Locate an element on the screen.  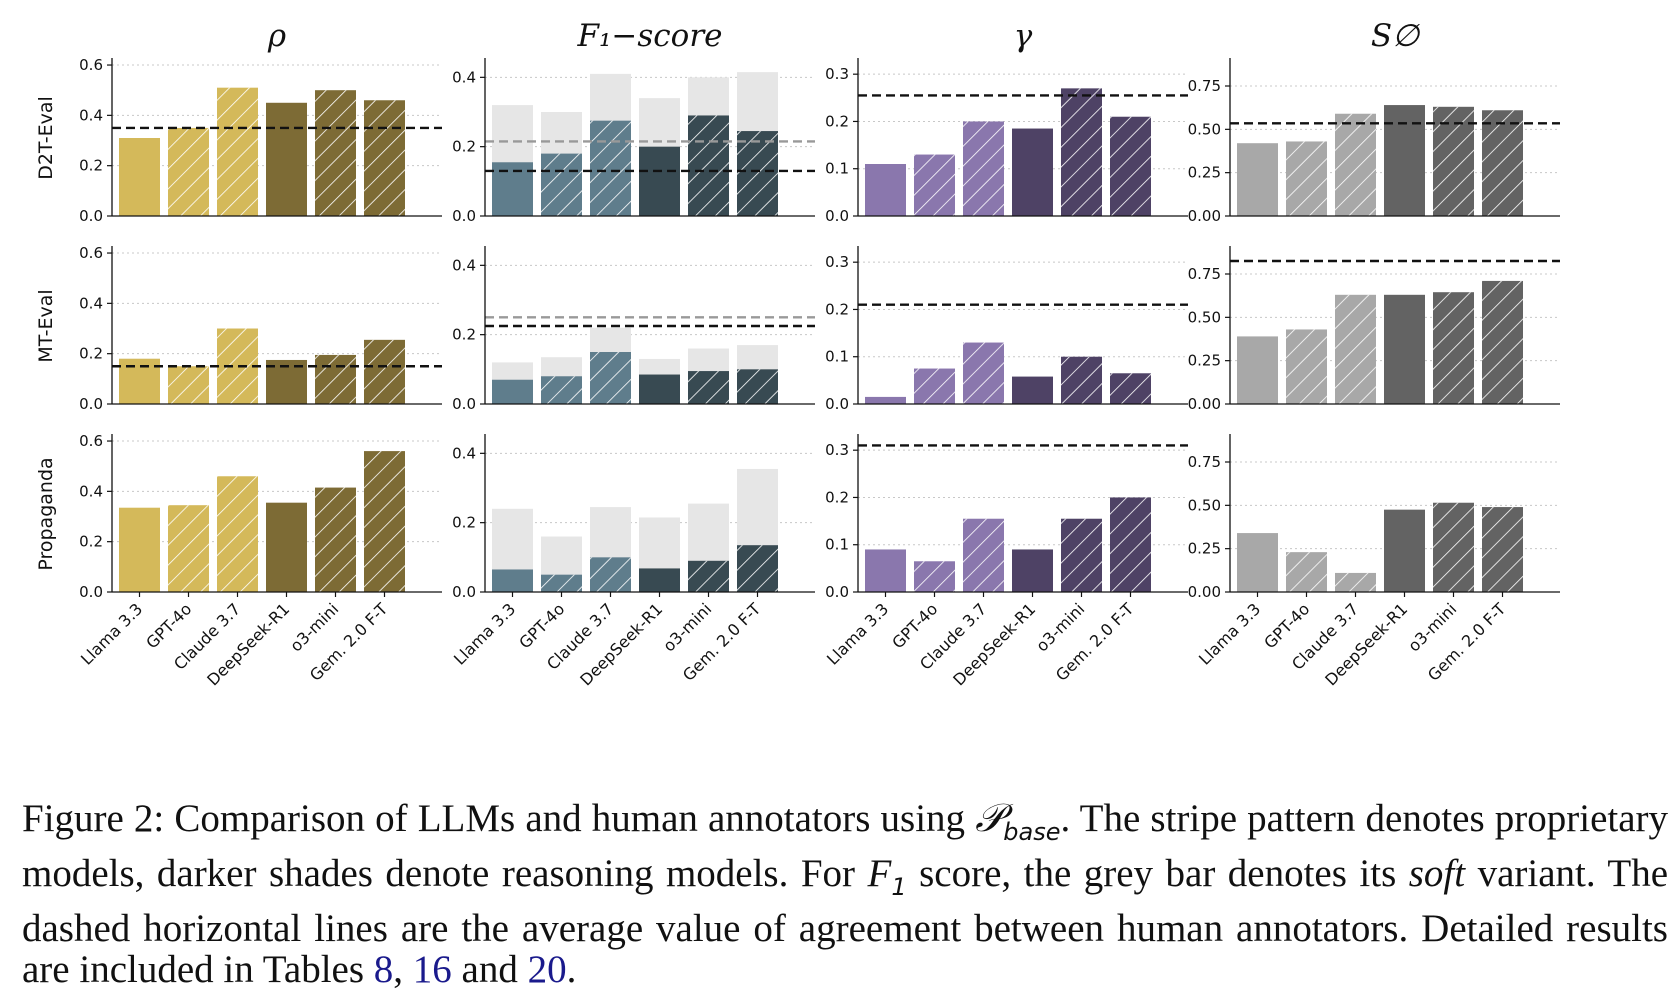
panel-mt-eval-rho: 0.0 0.2 0.4 0.6 is located at coordinates (260, 328).